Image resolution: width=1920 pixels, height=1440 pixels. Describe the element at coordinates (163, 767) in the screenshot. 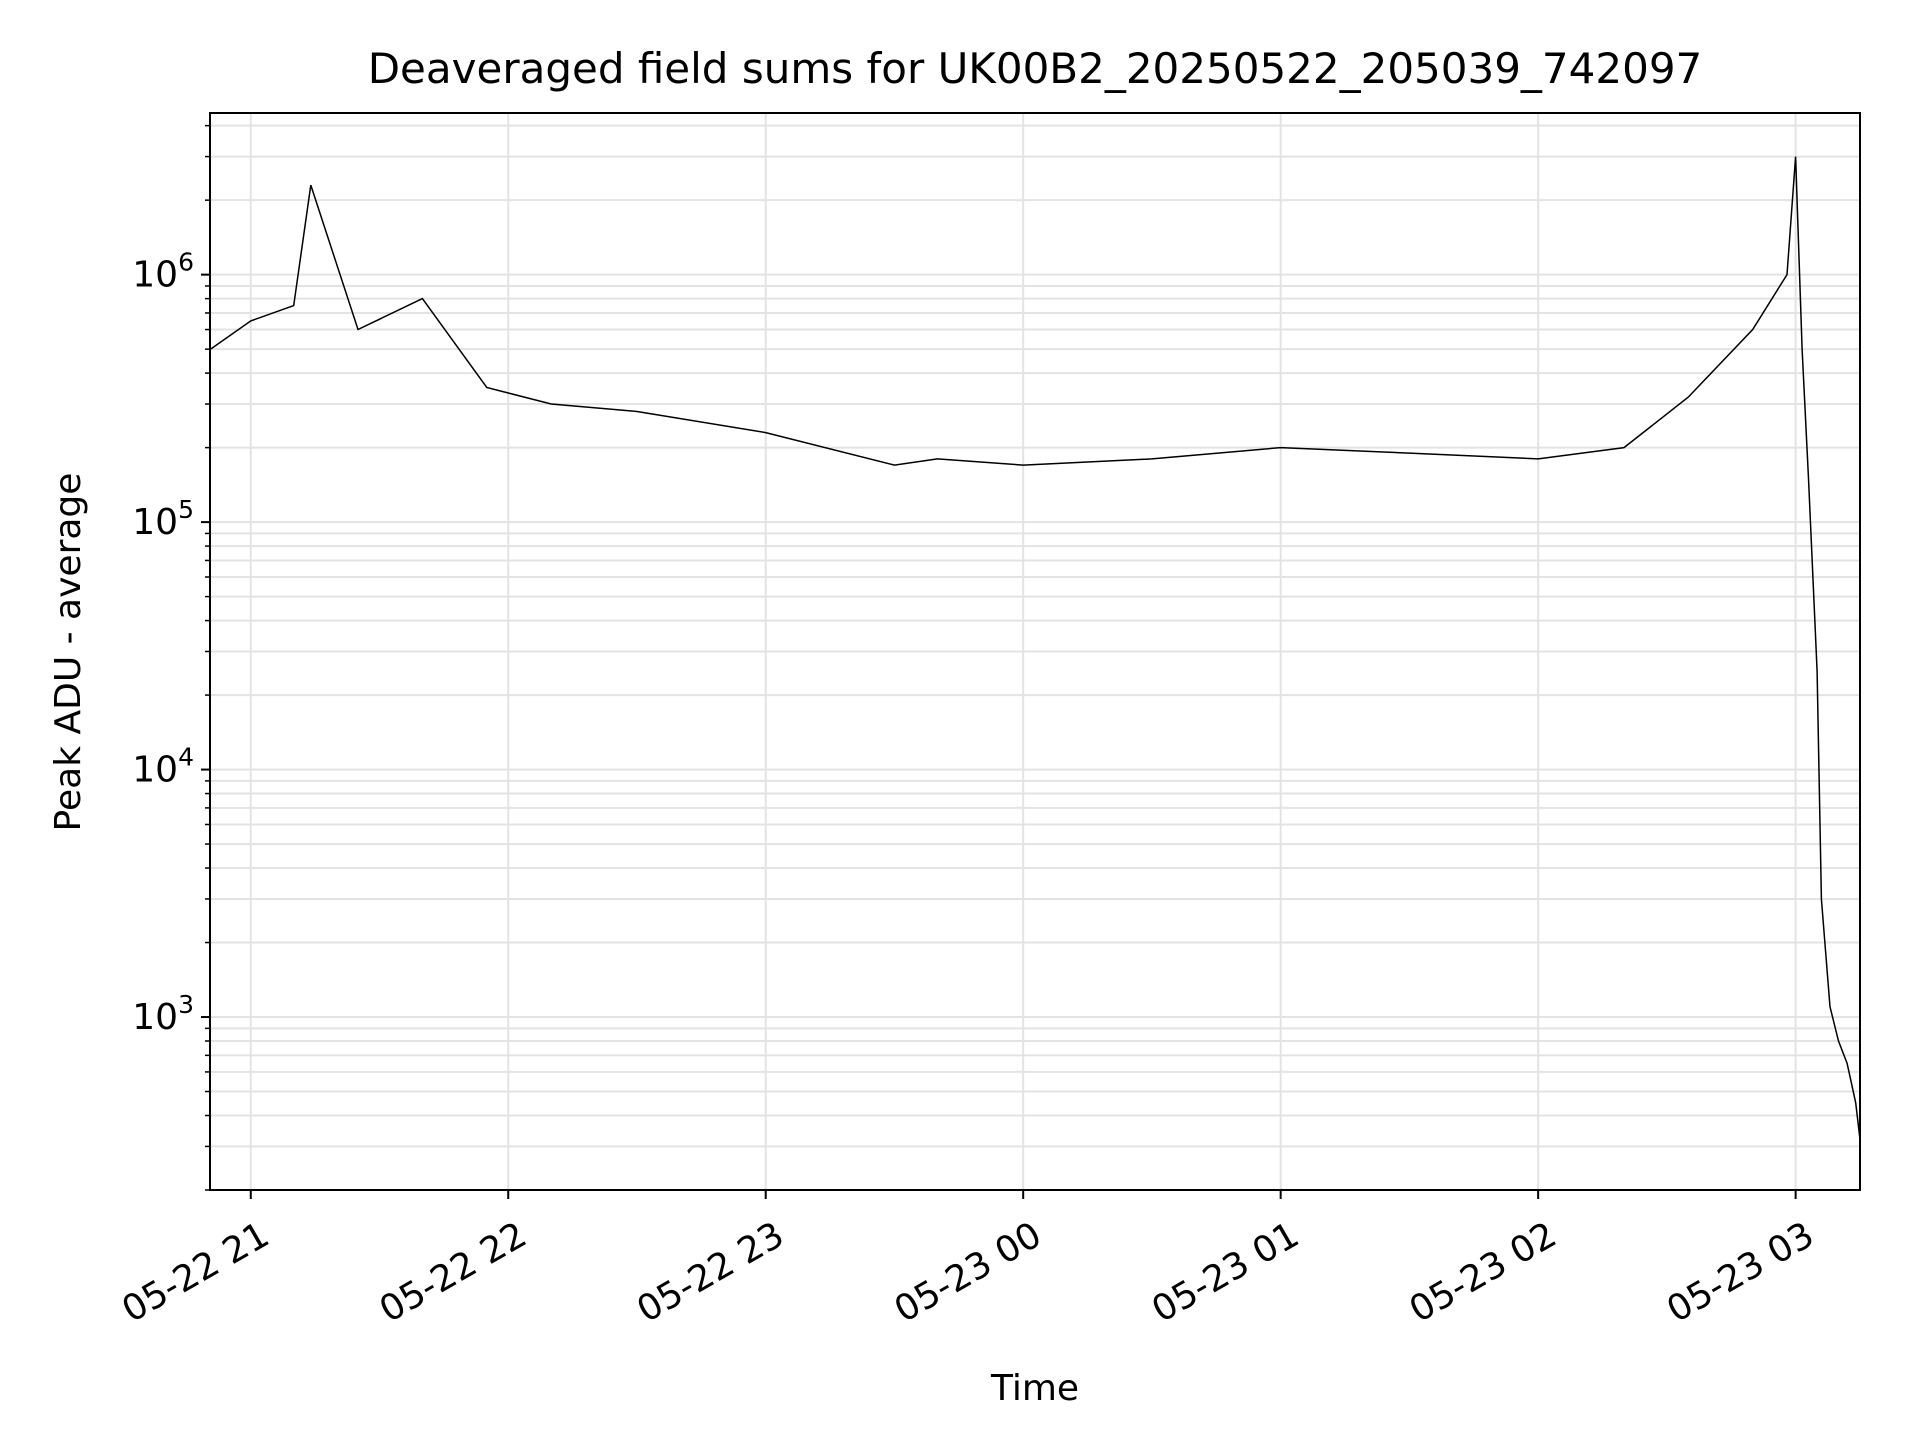

I see `y-tick-label: 10⁴` at that location.